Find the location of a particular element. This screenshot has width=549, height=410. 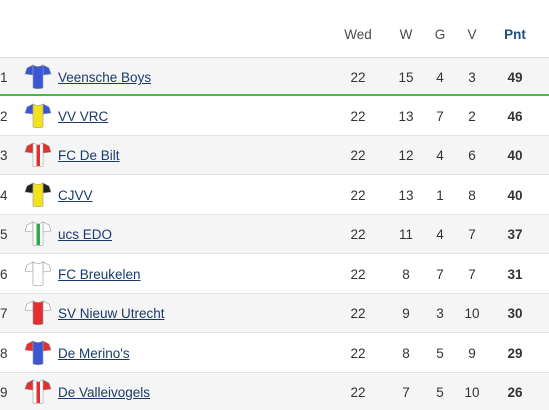

points-cell: 29 is located at coordinates (515, 353).